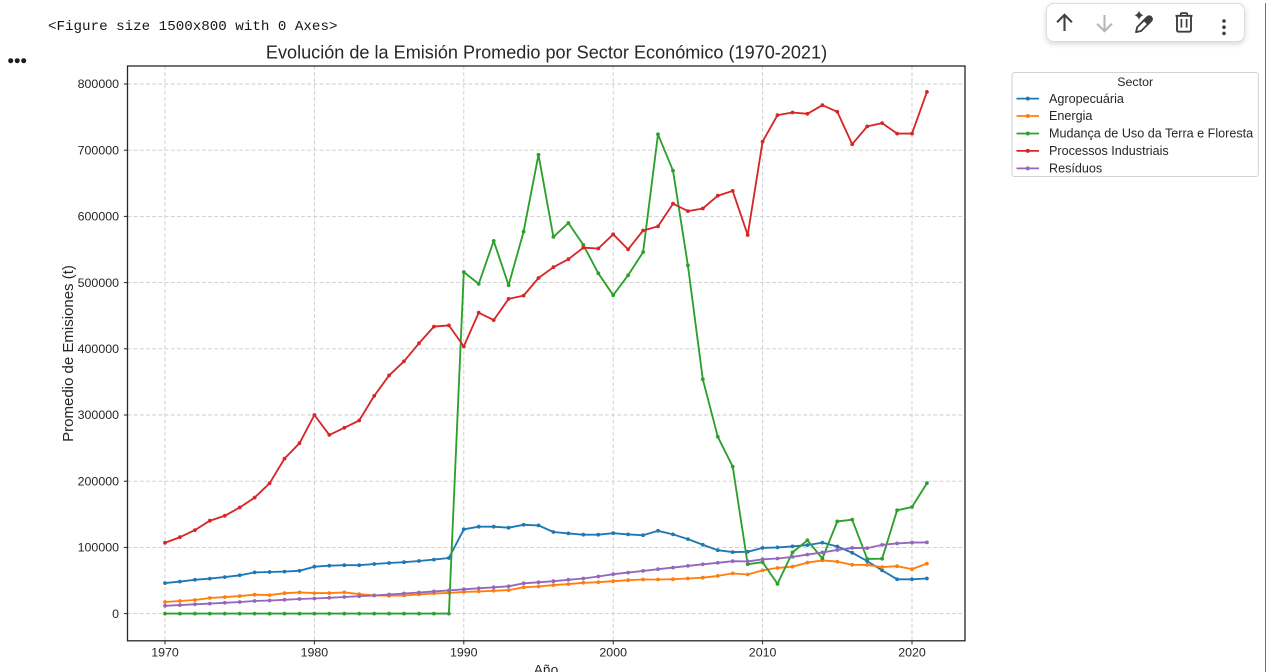 This screenshot has width=1268, height=672. Describe the element at coordinates (613, 653) in the screenshot. I see `svg-text: 2000` at that location.